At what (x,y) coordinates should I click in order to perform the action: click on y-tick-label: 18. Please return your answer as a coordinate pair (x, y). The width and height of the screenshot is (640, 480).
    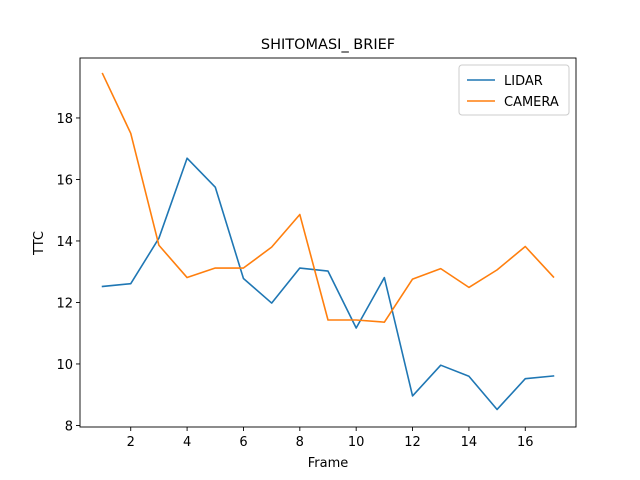
    Looking at the image, I should click on (64, 119).